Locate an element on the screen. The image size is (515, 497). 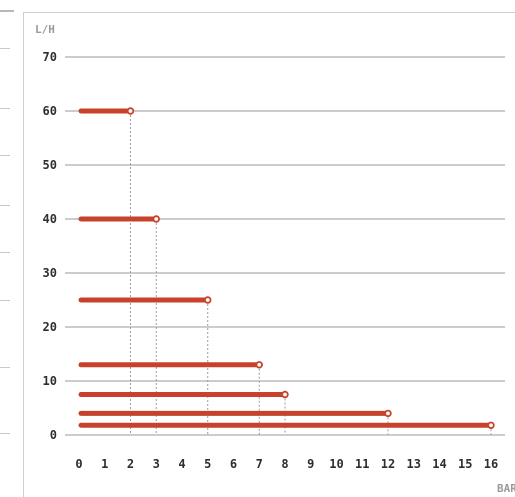
x-tick-label: 9 is located at coordinates (310, 464).